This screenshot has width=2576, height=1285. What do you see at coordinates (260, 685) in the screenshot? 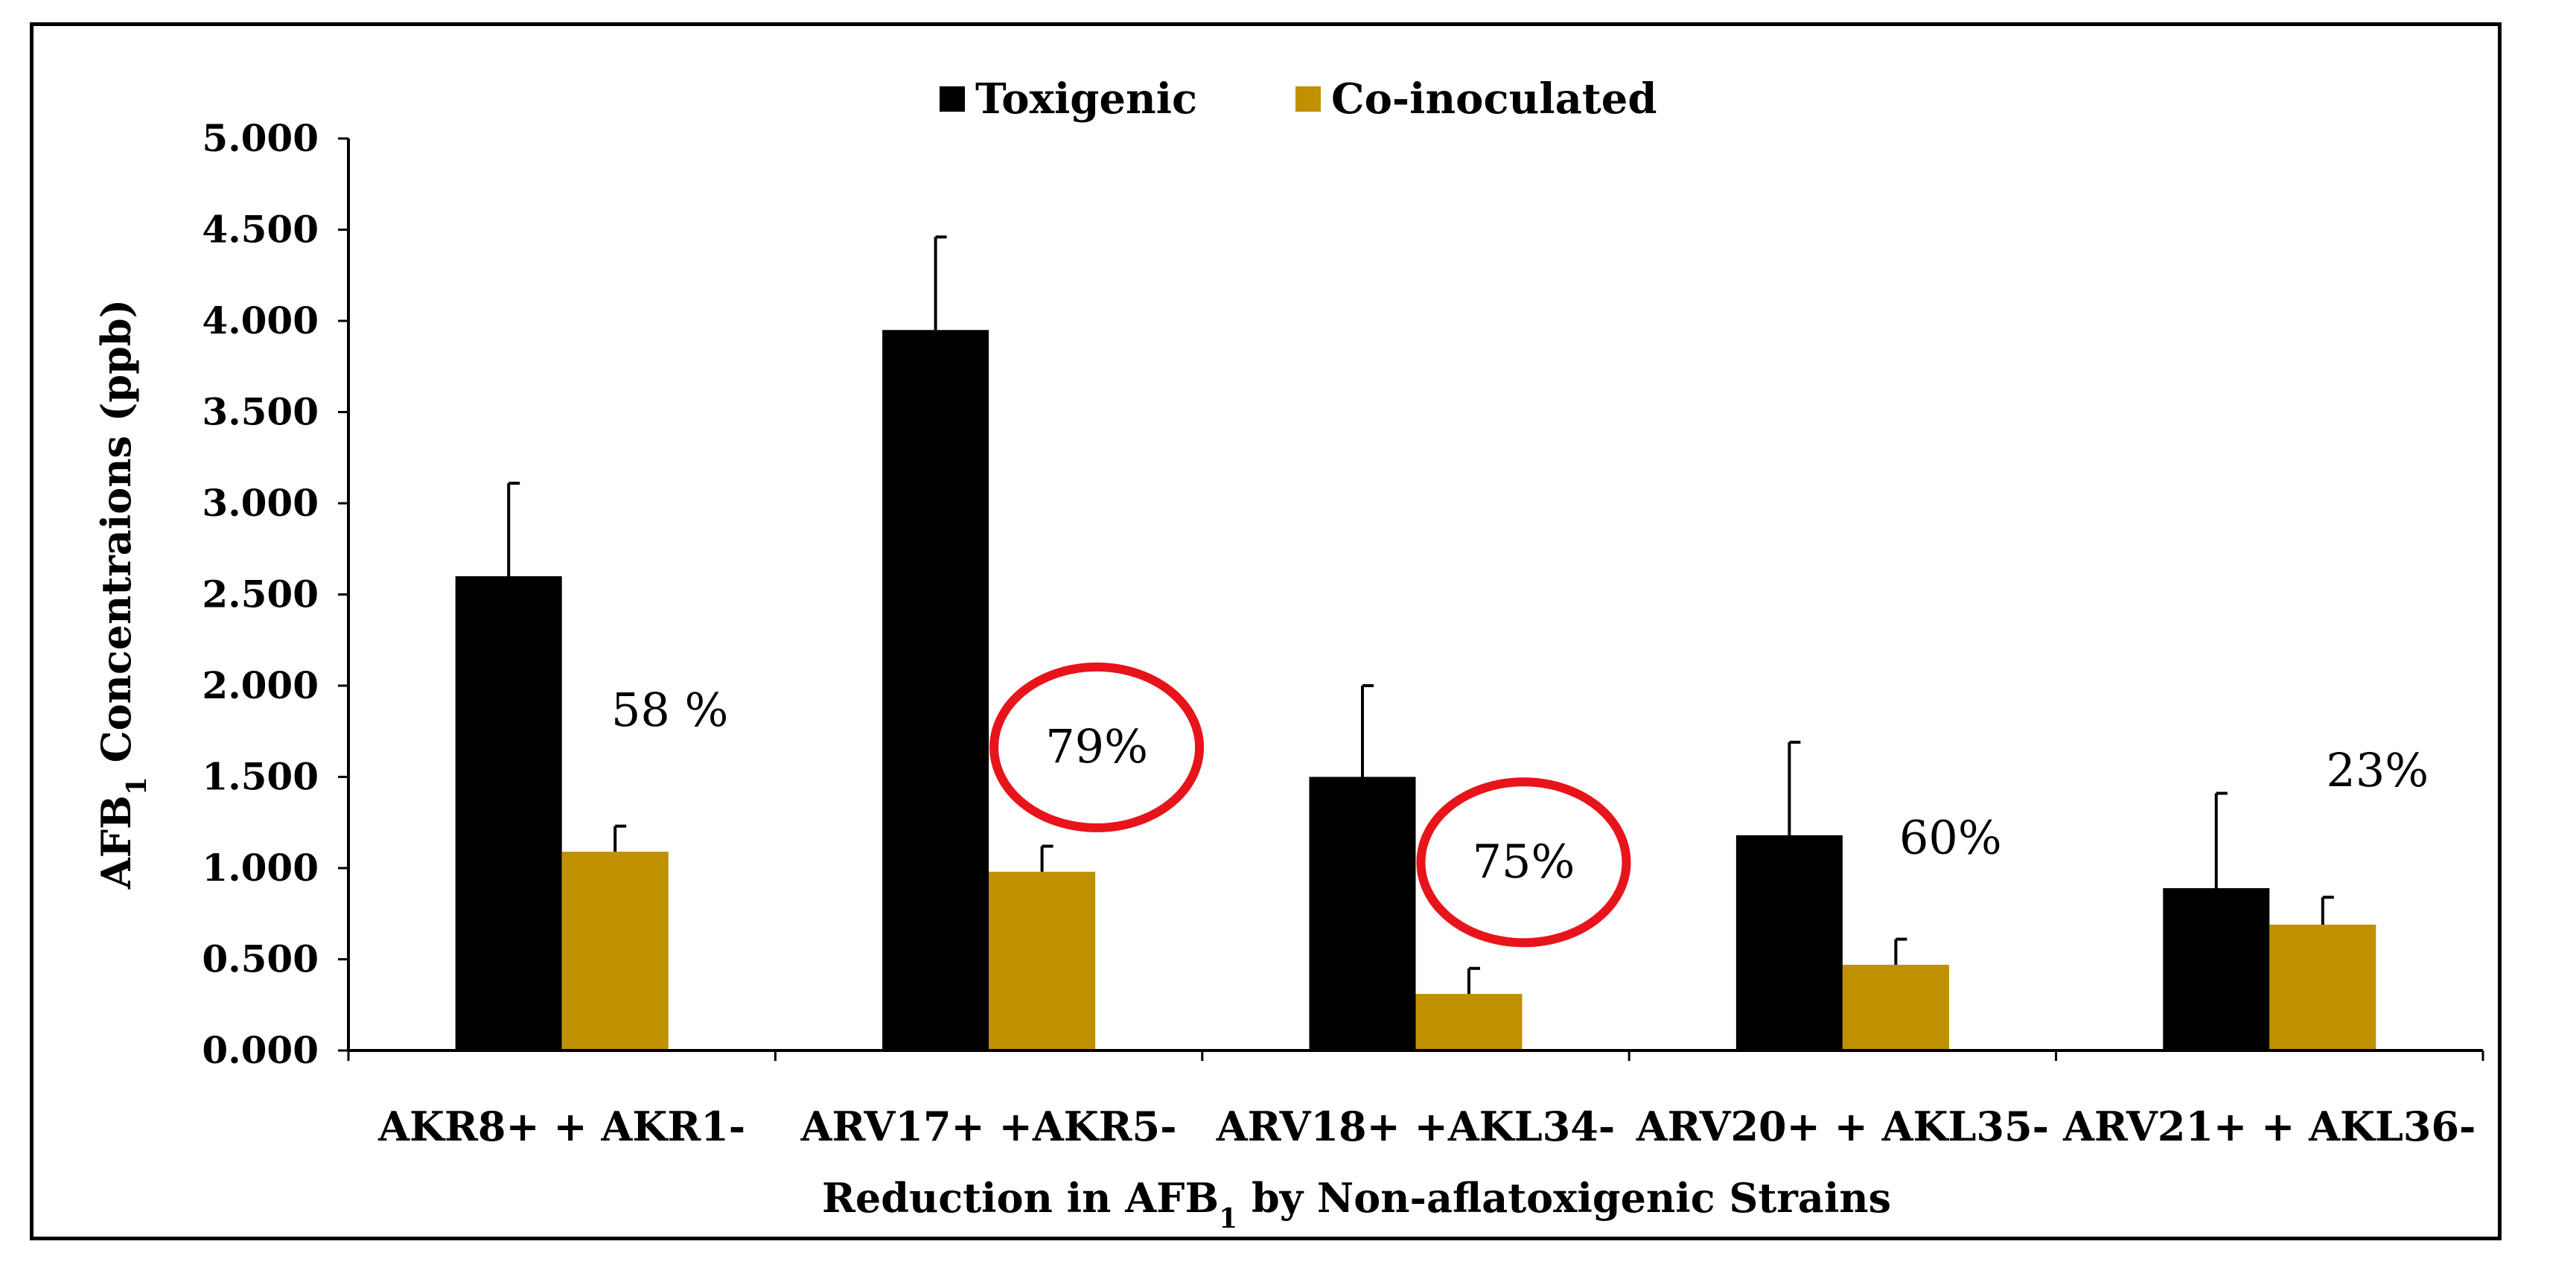
I see `y-tick-label: 2.000` at bounding box center [260, 685].